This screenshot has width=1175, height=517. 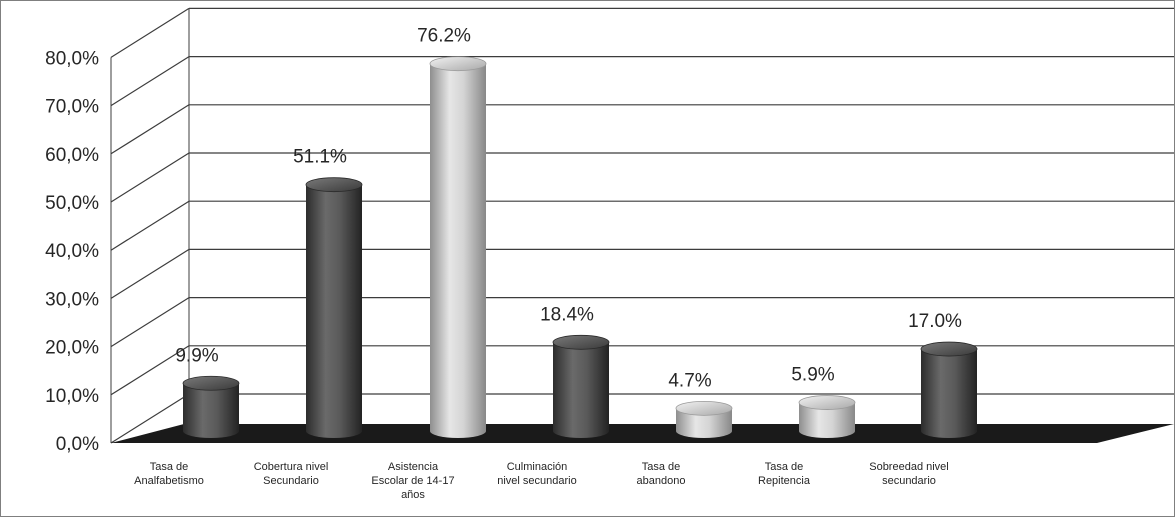 I want to click on y-tick-label: 20,0%, so click(x=72, y=348).